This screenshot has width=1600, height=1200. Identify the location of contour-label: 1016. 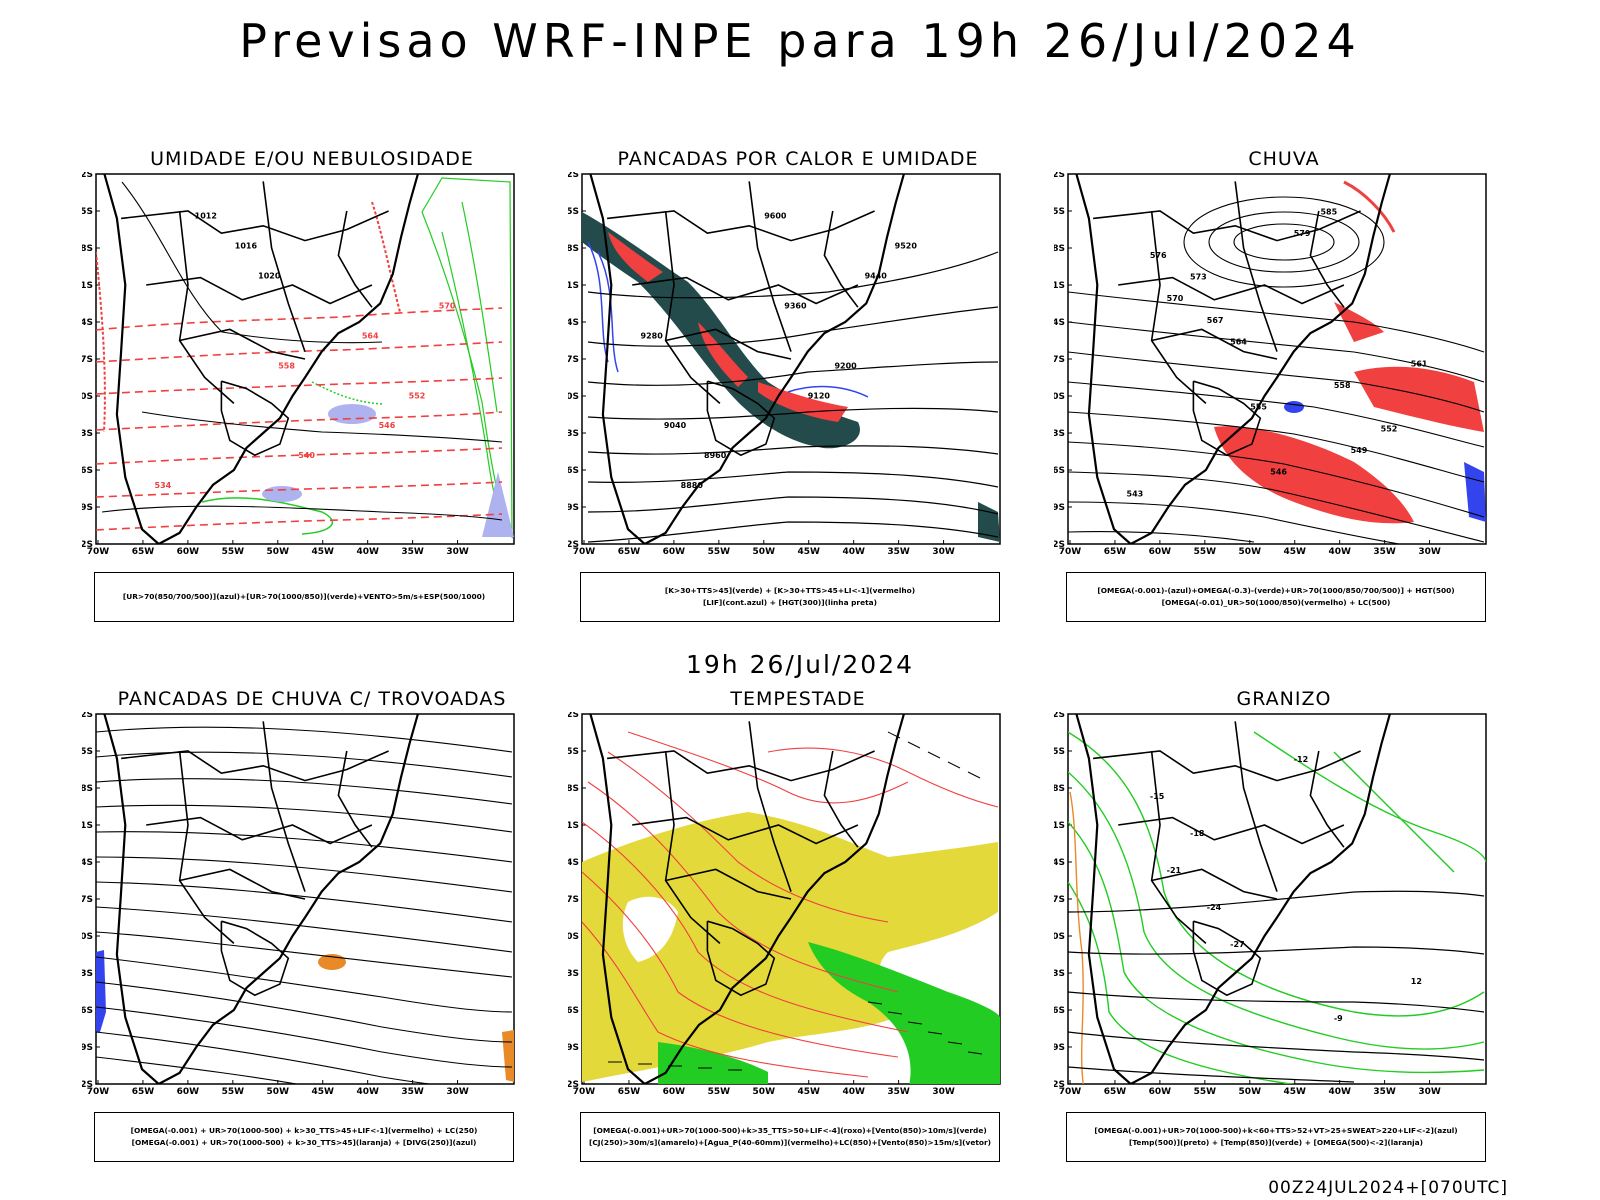
(246, 246).